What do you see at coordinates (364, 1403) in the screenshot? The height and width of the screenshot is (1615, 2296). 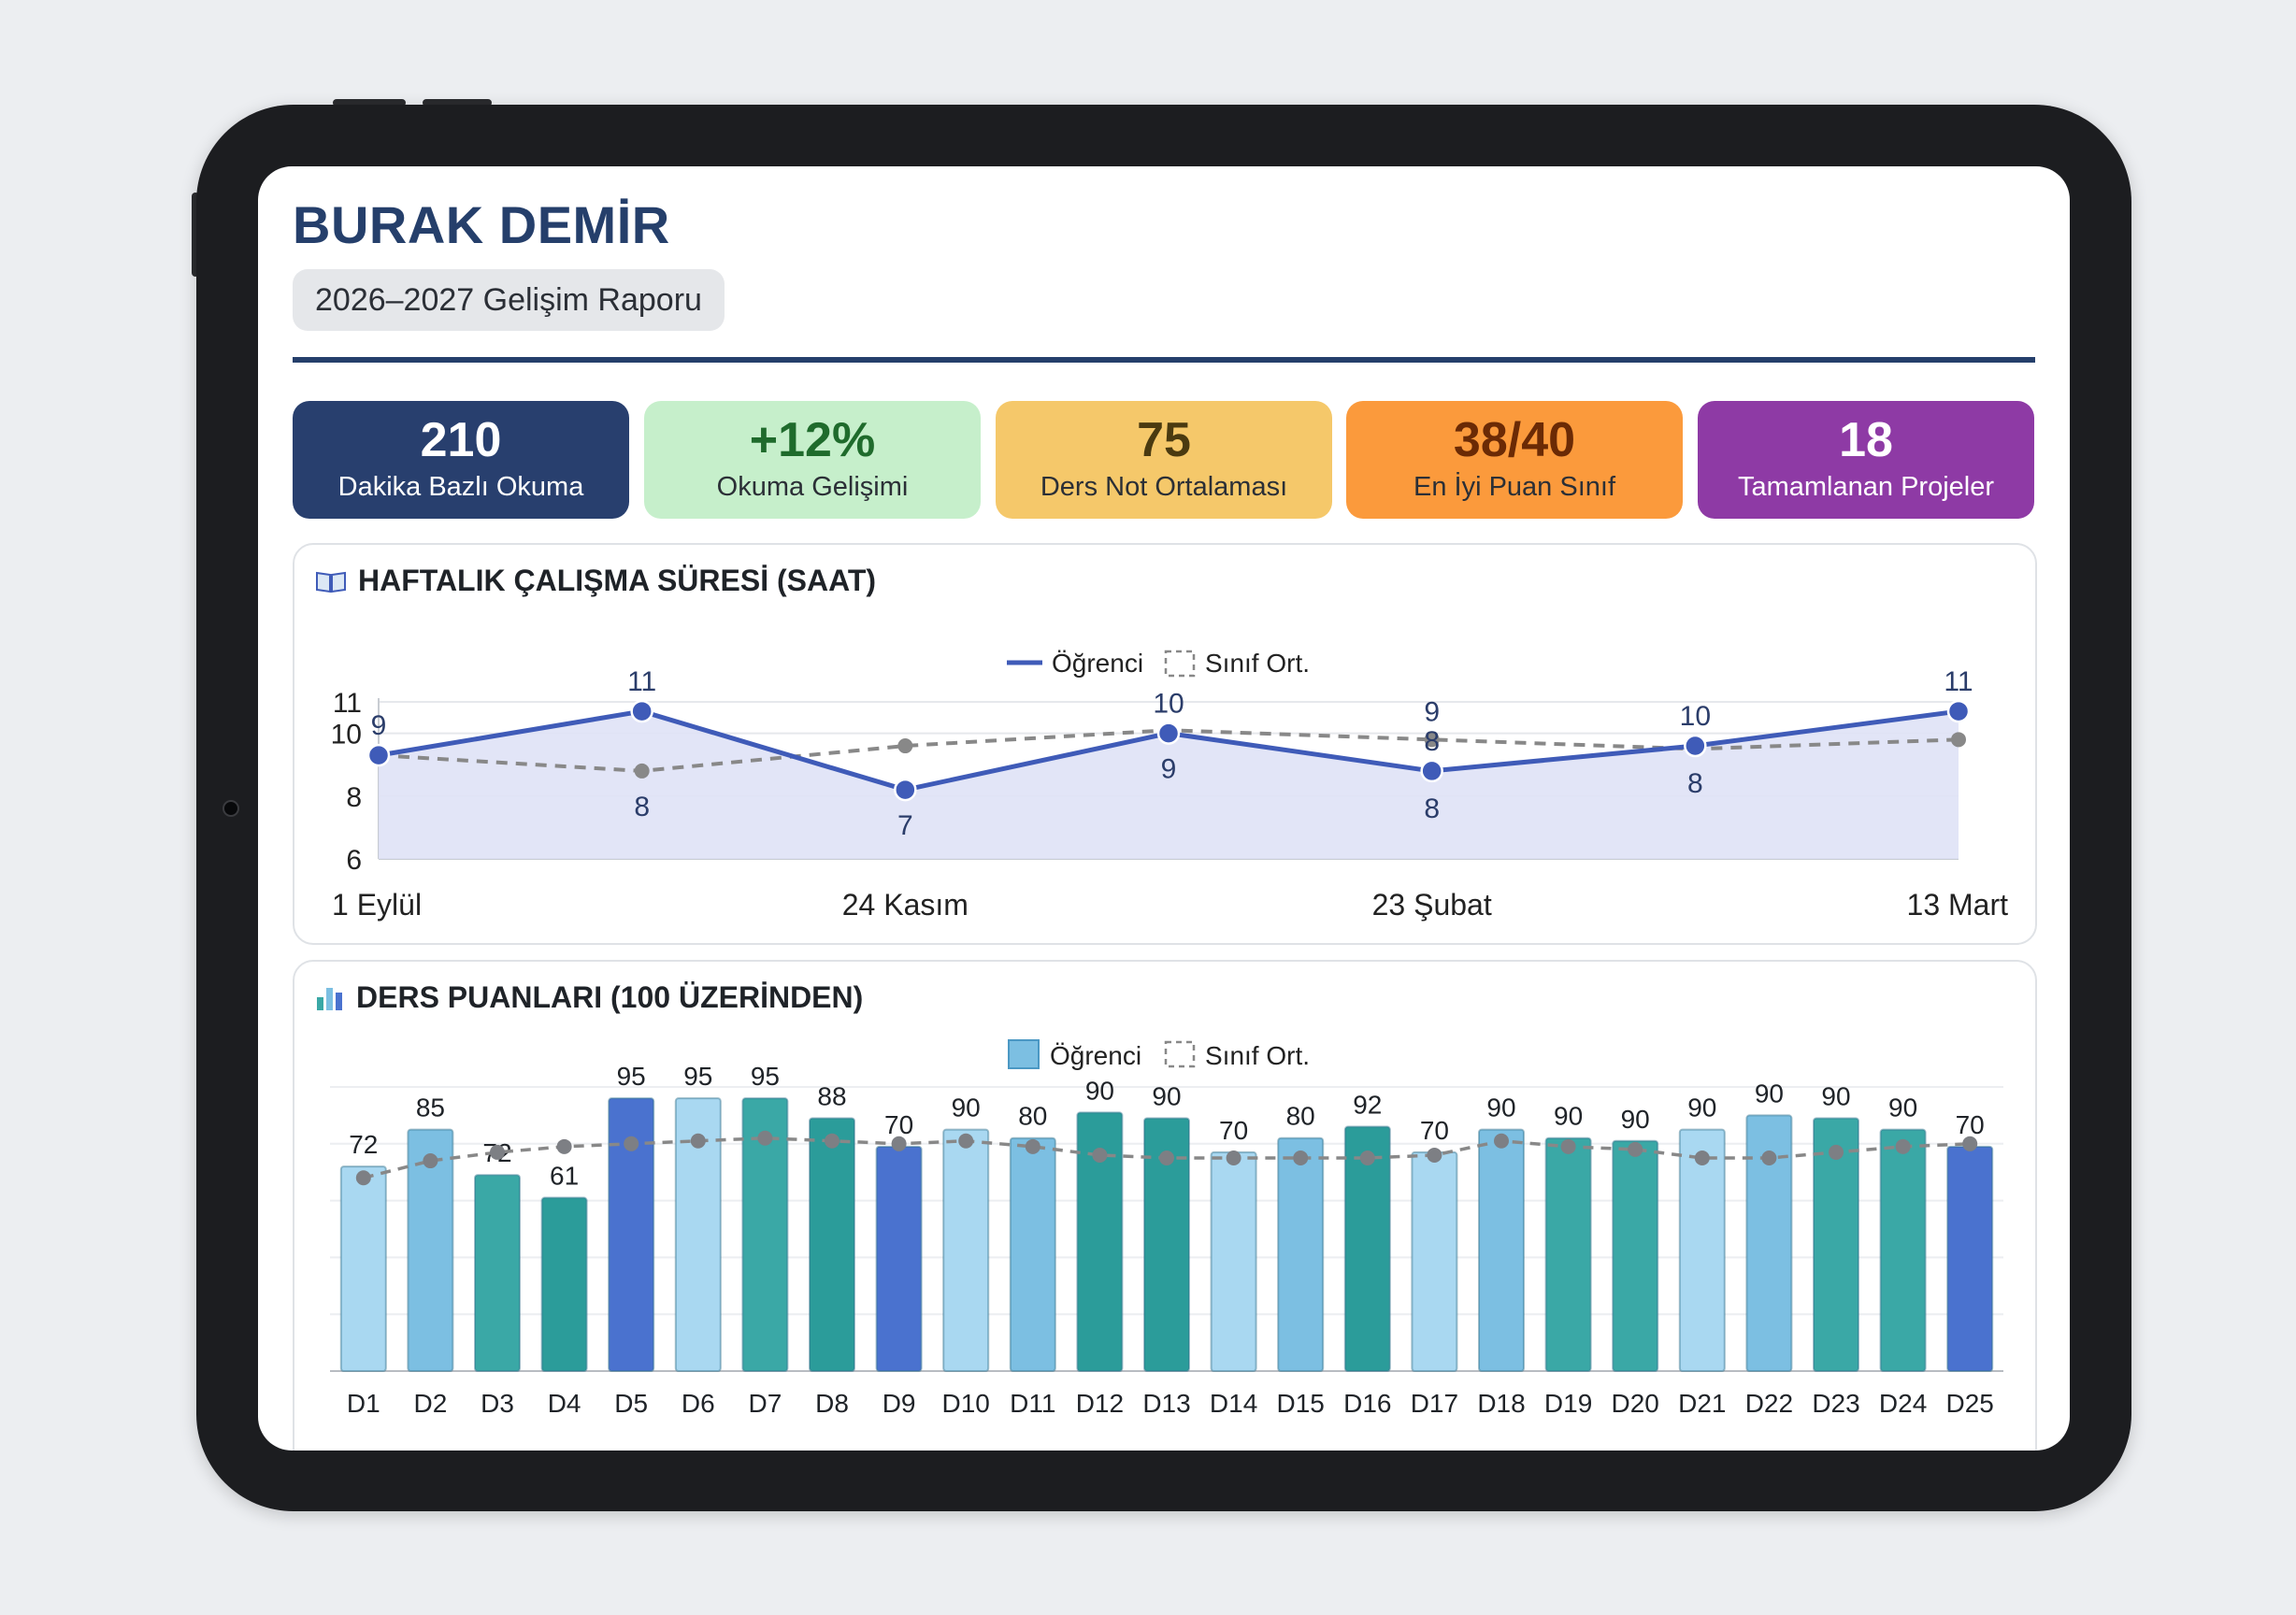 I see `category-label: D1` at bounding box center [364, 1403].